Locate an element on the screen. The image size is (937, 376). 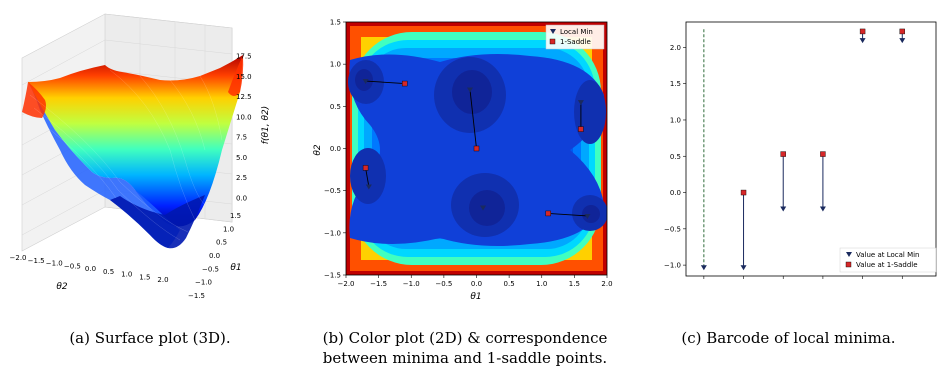
y-tick-label: 1.5 is located at coordinates (335, 23).